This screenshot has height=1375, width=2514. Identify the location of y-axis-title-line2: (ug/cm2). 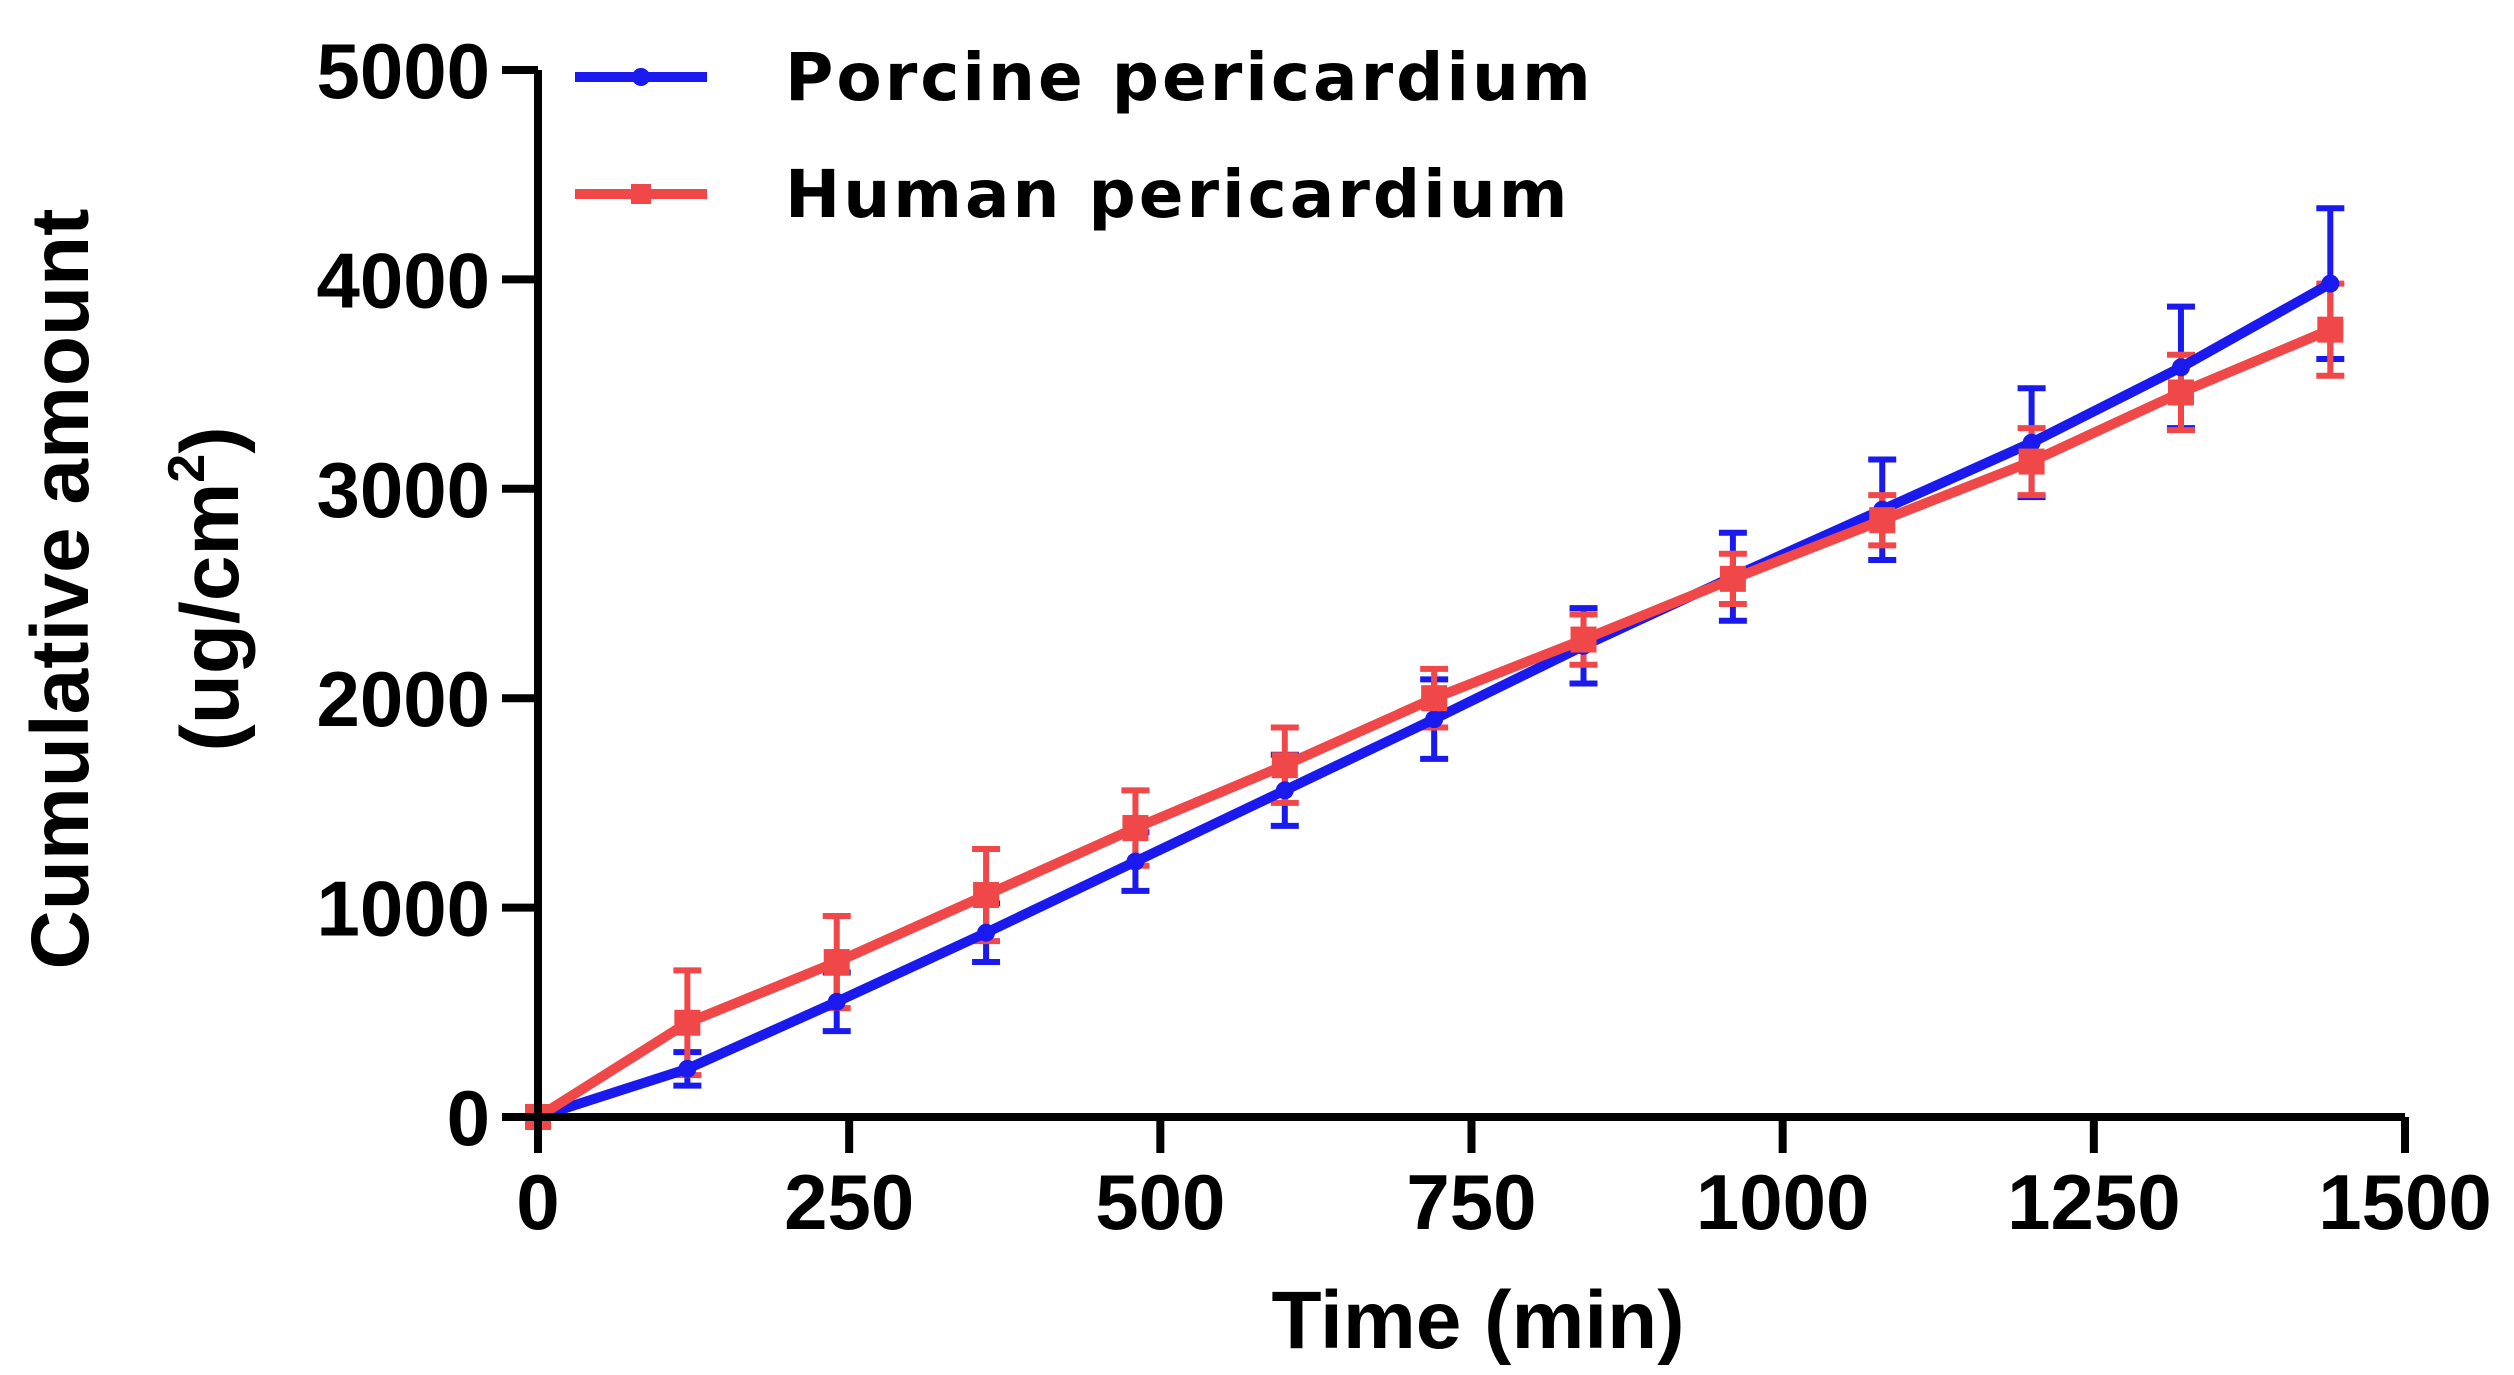
(207, 588).